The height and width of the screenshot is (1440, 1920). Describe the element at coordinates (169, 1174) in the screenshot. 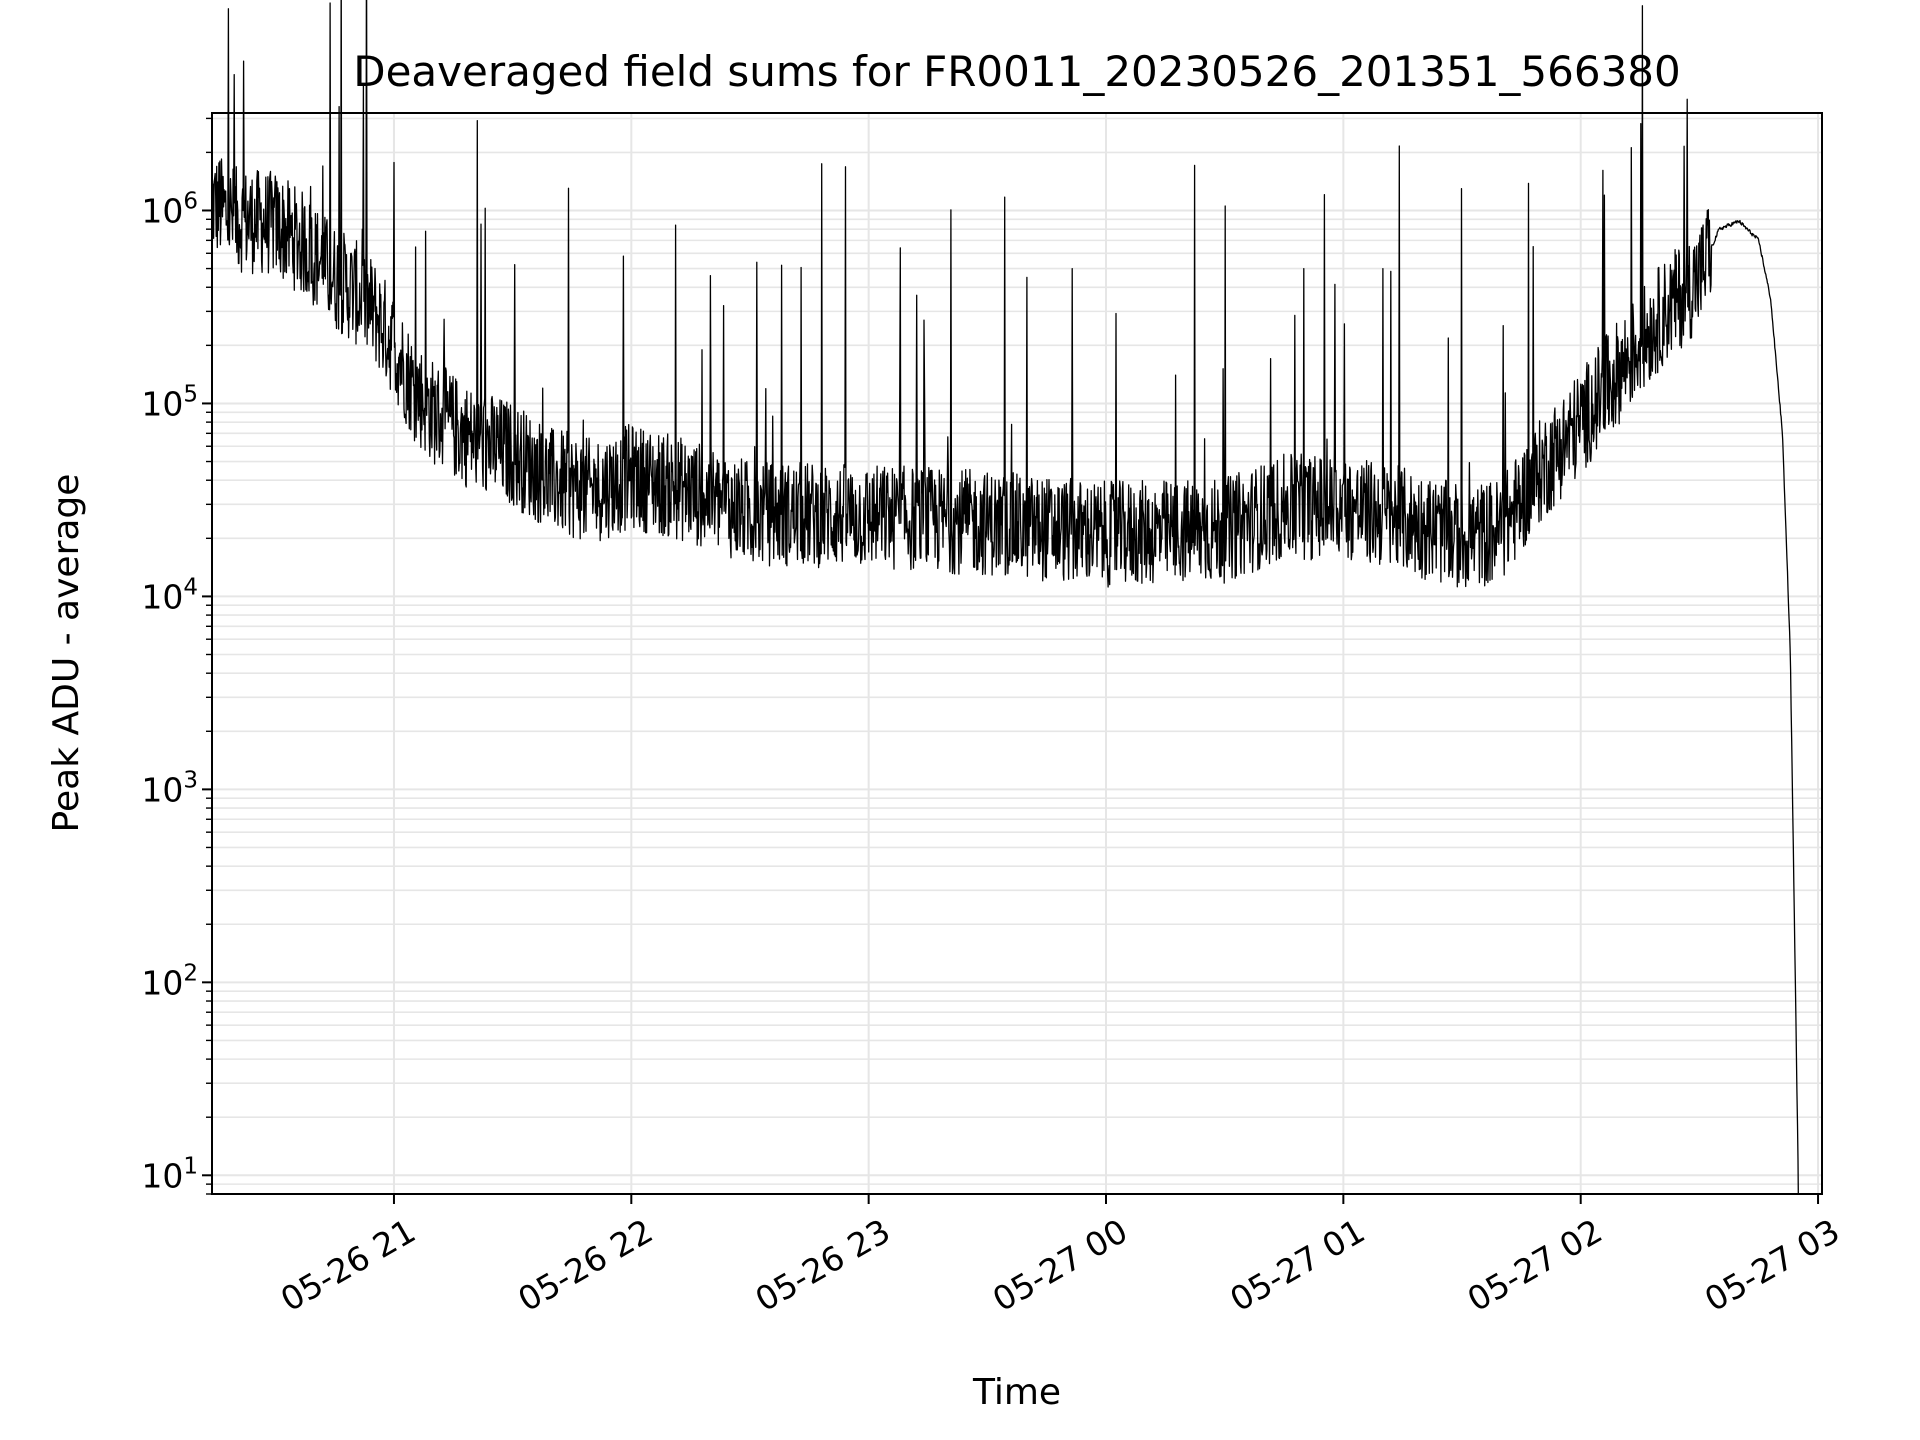

I see `y-tick-label: 101` at that location.